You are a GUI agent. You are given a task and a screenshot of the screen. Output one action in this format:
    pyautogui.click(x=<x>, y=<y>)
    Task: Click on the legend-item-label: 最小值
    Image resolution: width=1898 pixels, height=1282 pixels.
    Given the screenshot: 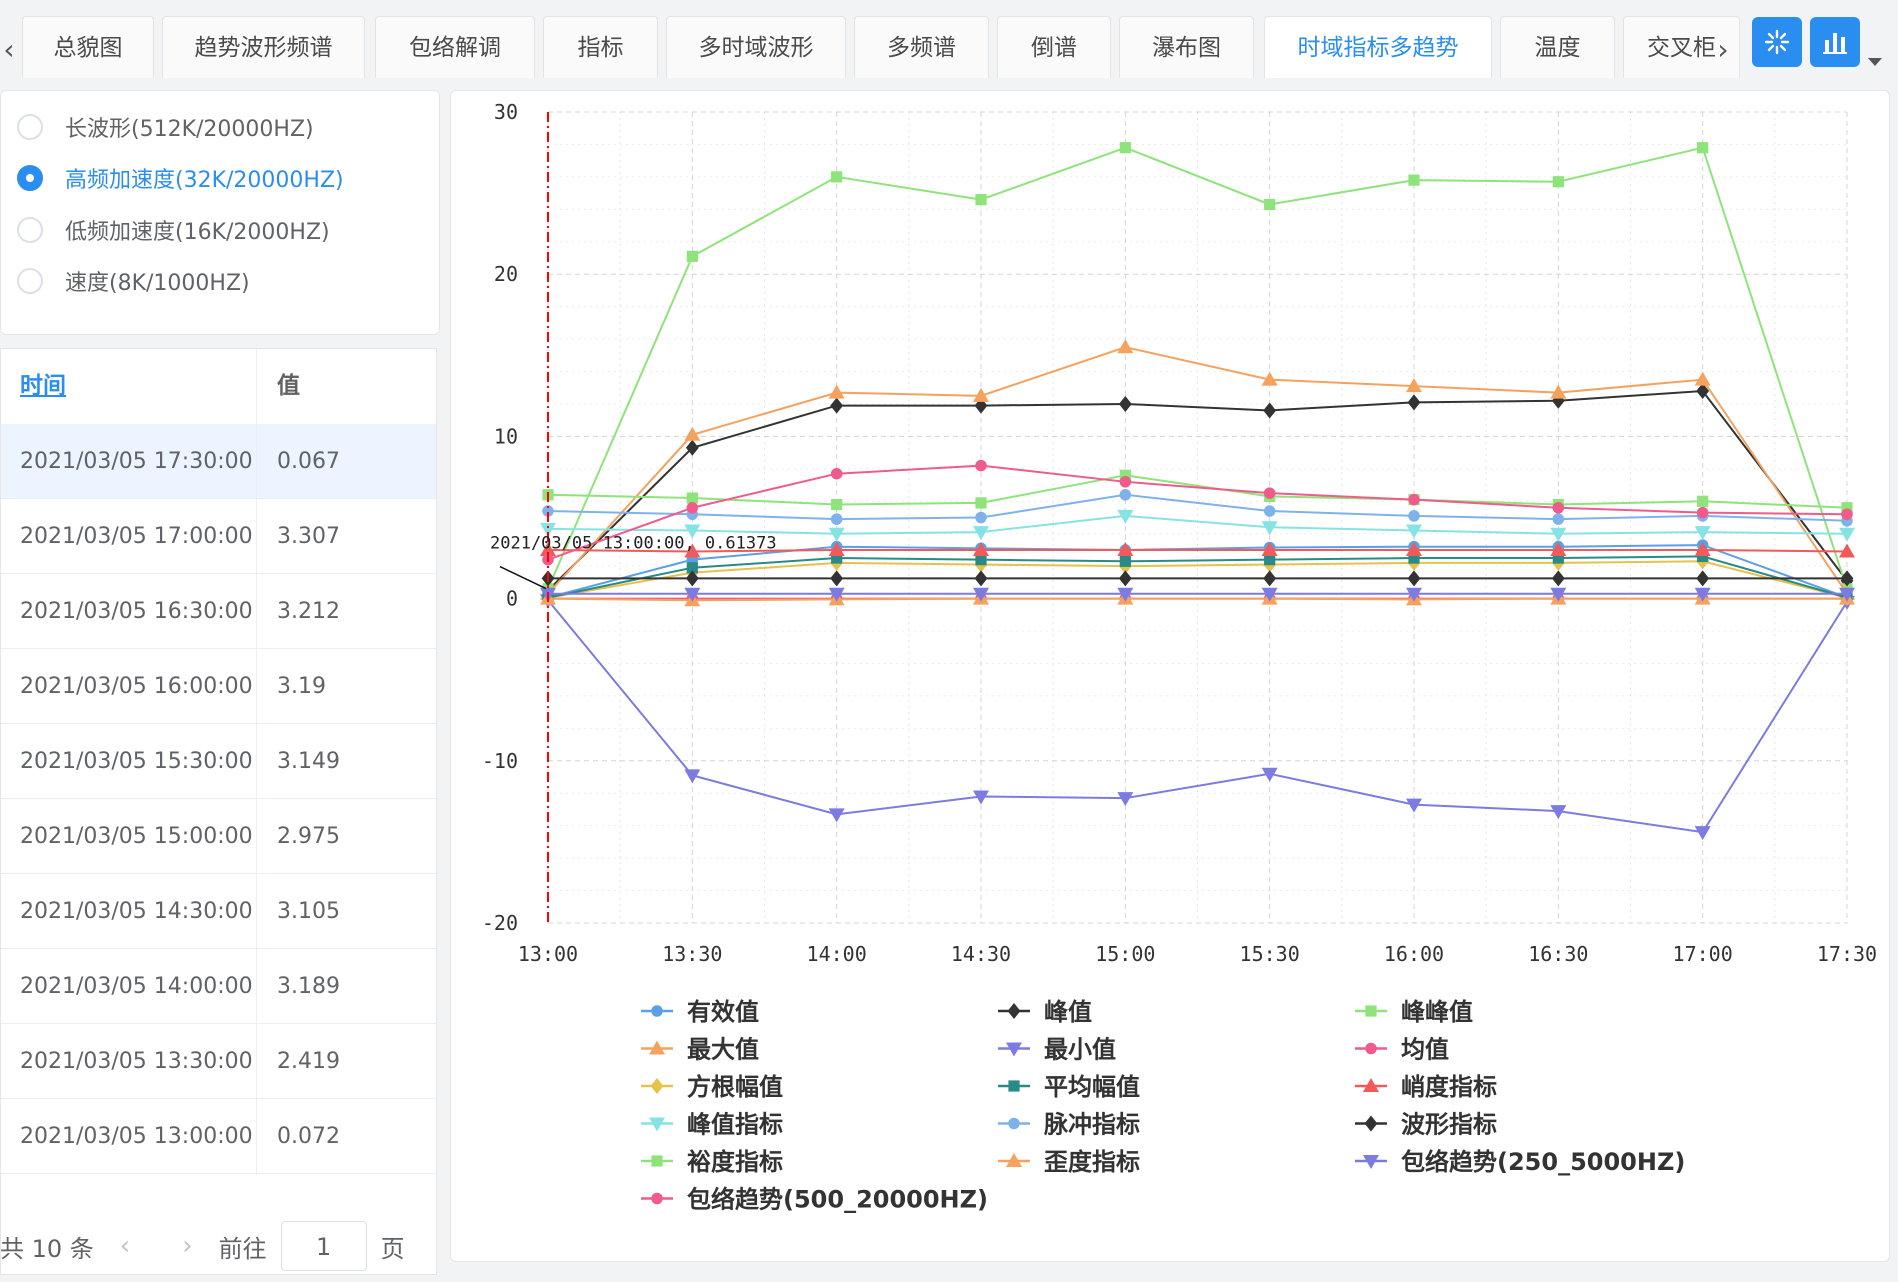 What is the action you would take?
    pyautogui.click(x=1080, y=1050)
    